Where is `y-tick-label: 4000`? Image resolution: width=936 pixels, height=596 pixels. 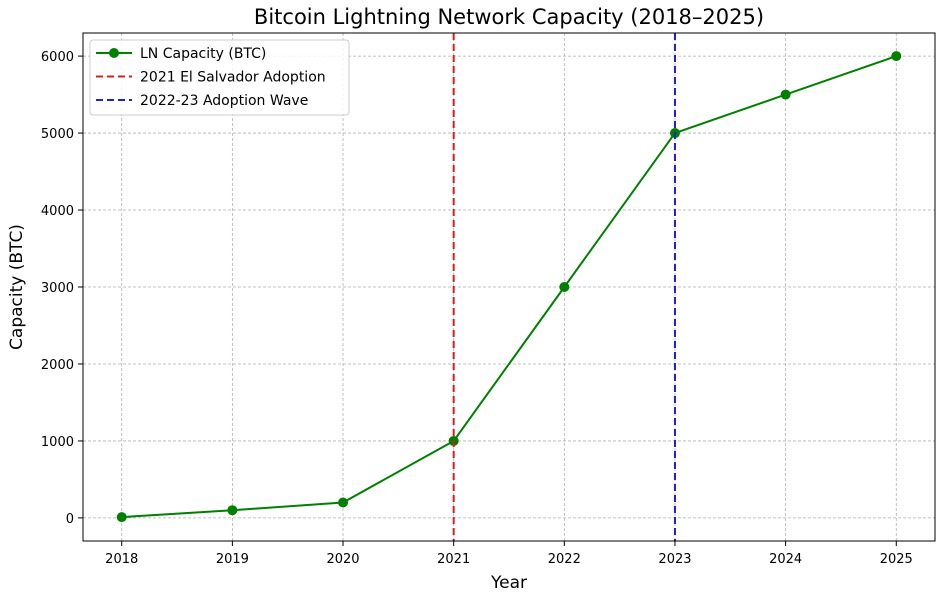
y-tick-label: 4000 is located at coordinates (57, 211).